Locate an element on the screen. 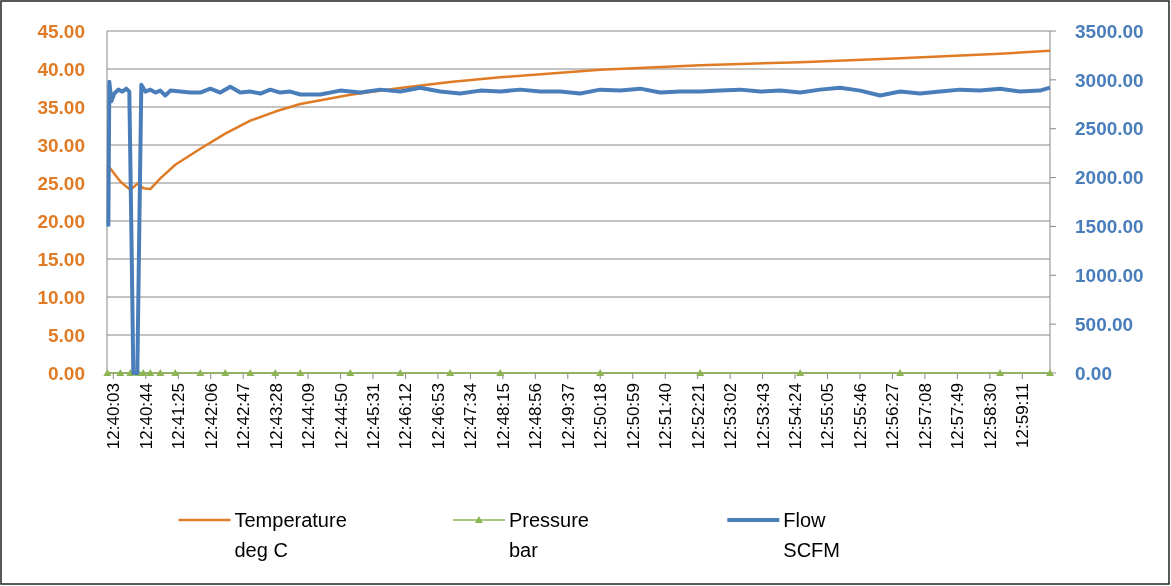 Image resolution: width=1171 pixels, height=586 pixels. x-tick-label: 12:58:30 is located at coordinates (990, 416).